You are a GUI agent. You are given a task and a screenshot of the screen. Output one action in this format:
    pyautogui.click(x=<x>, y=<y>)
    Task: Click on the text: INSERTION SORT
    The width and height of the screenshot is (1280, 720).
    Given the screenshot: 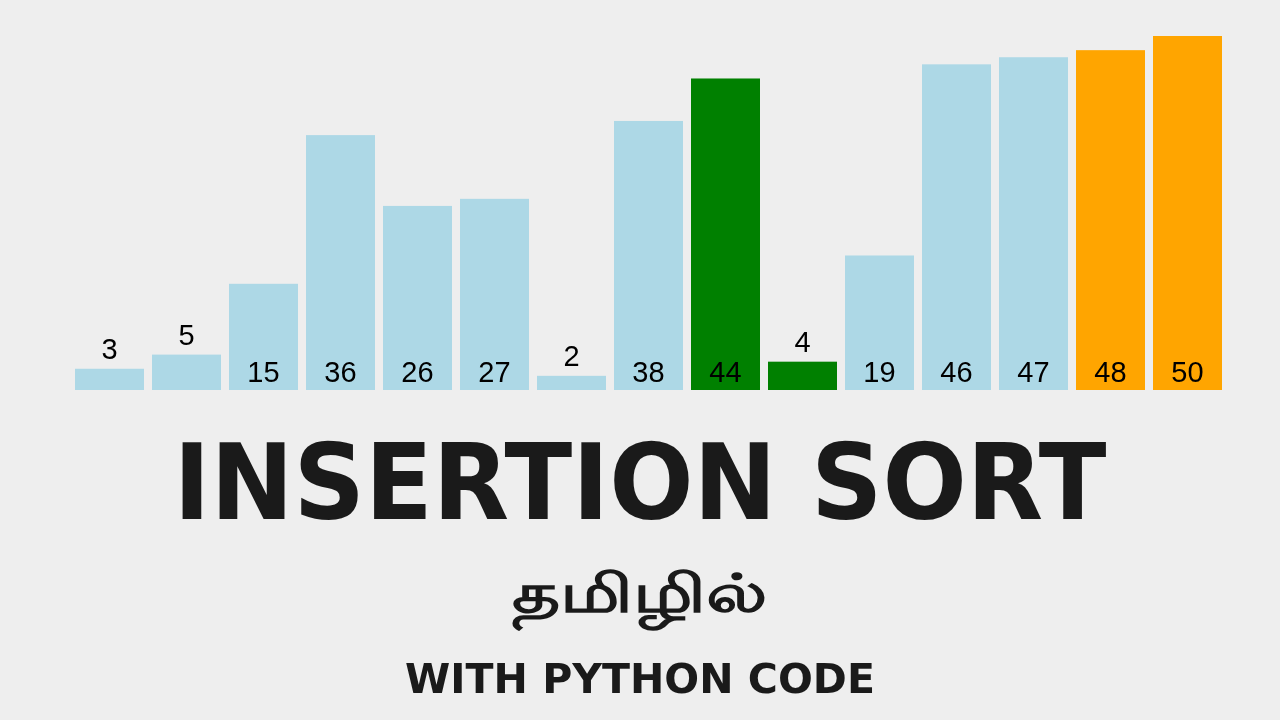 What is the action you would take?
    pyautogui.click(x=640, y=482)
    